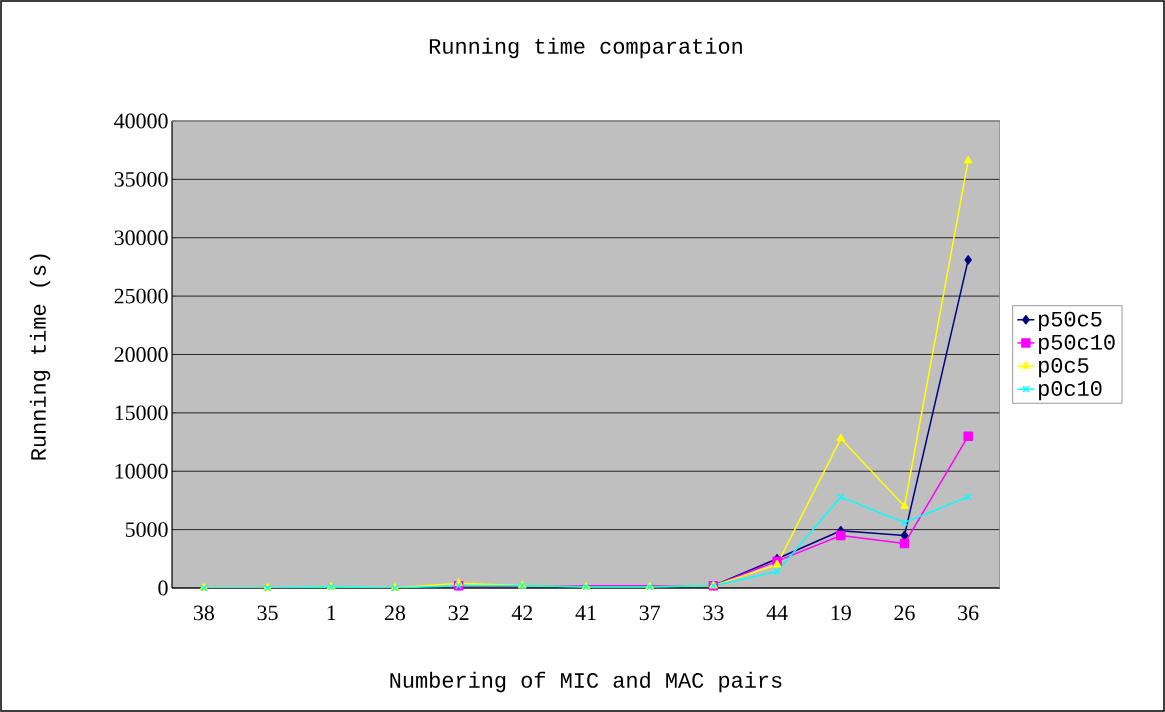 This screenshot has width=1165, height=712. Describe the element at coordinates (650, 613) in the screenshot. I see `x-tick-label: 37` at that location.